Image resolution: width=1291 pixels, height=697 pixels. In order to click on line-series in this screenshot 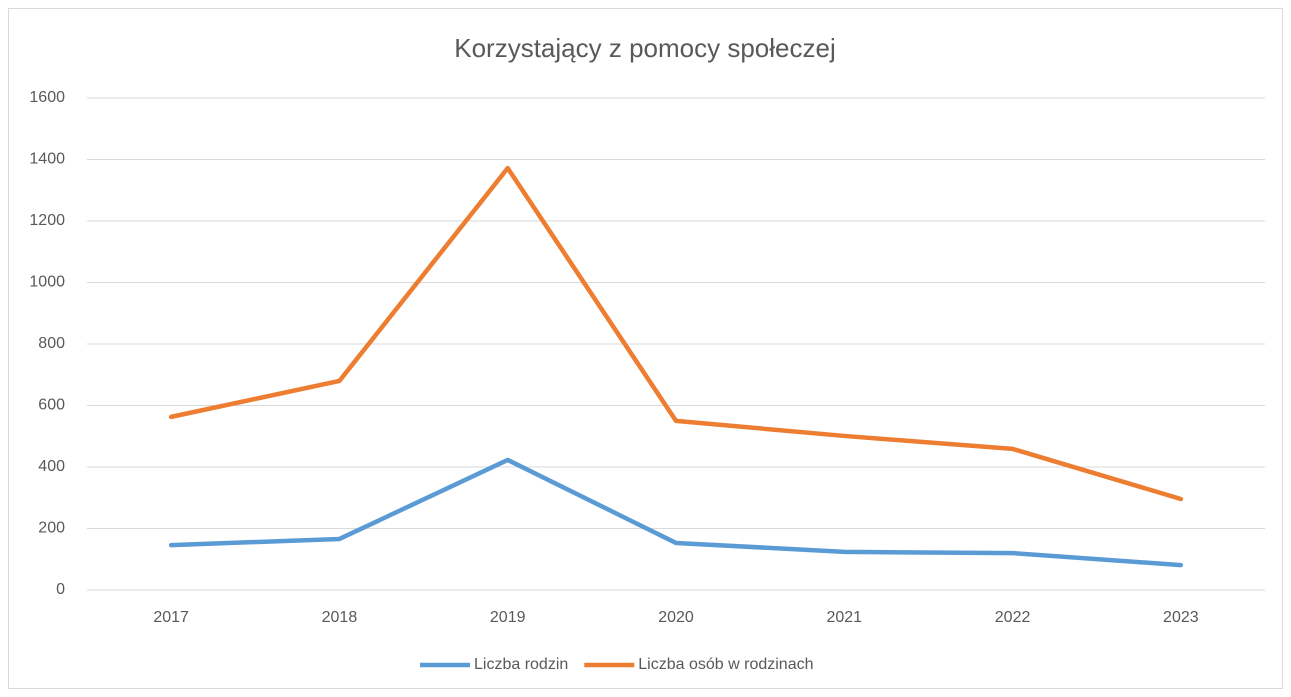, I will do `click(676, 512)`.